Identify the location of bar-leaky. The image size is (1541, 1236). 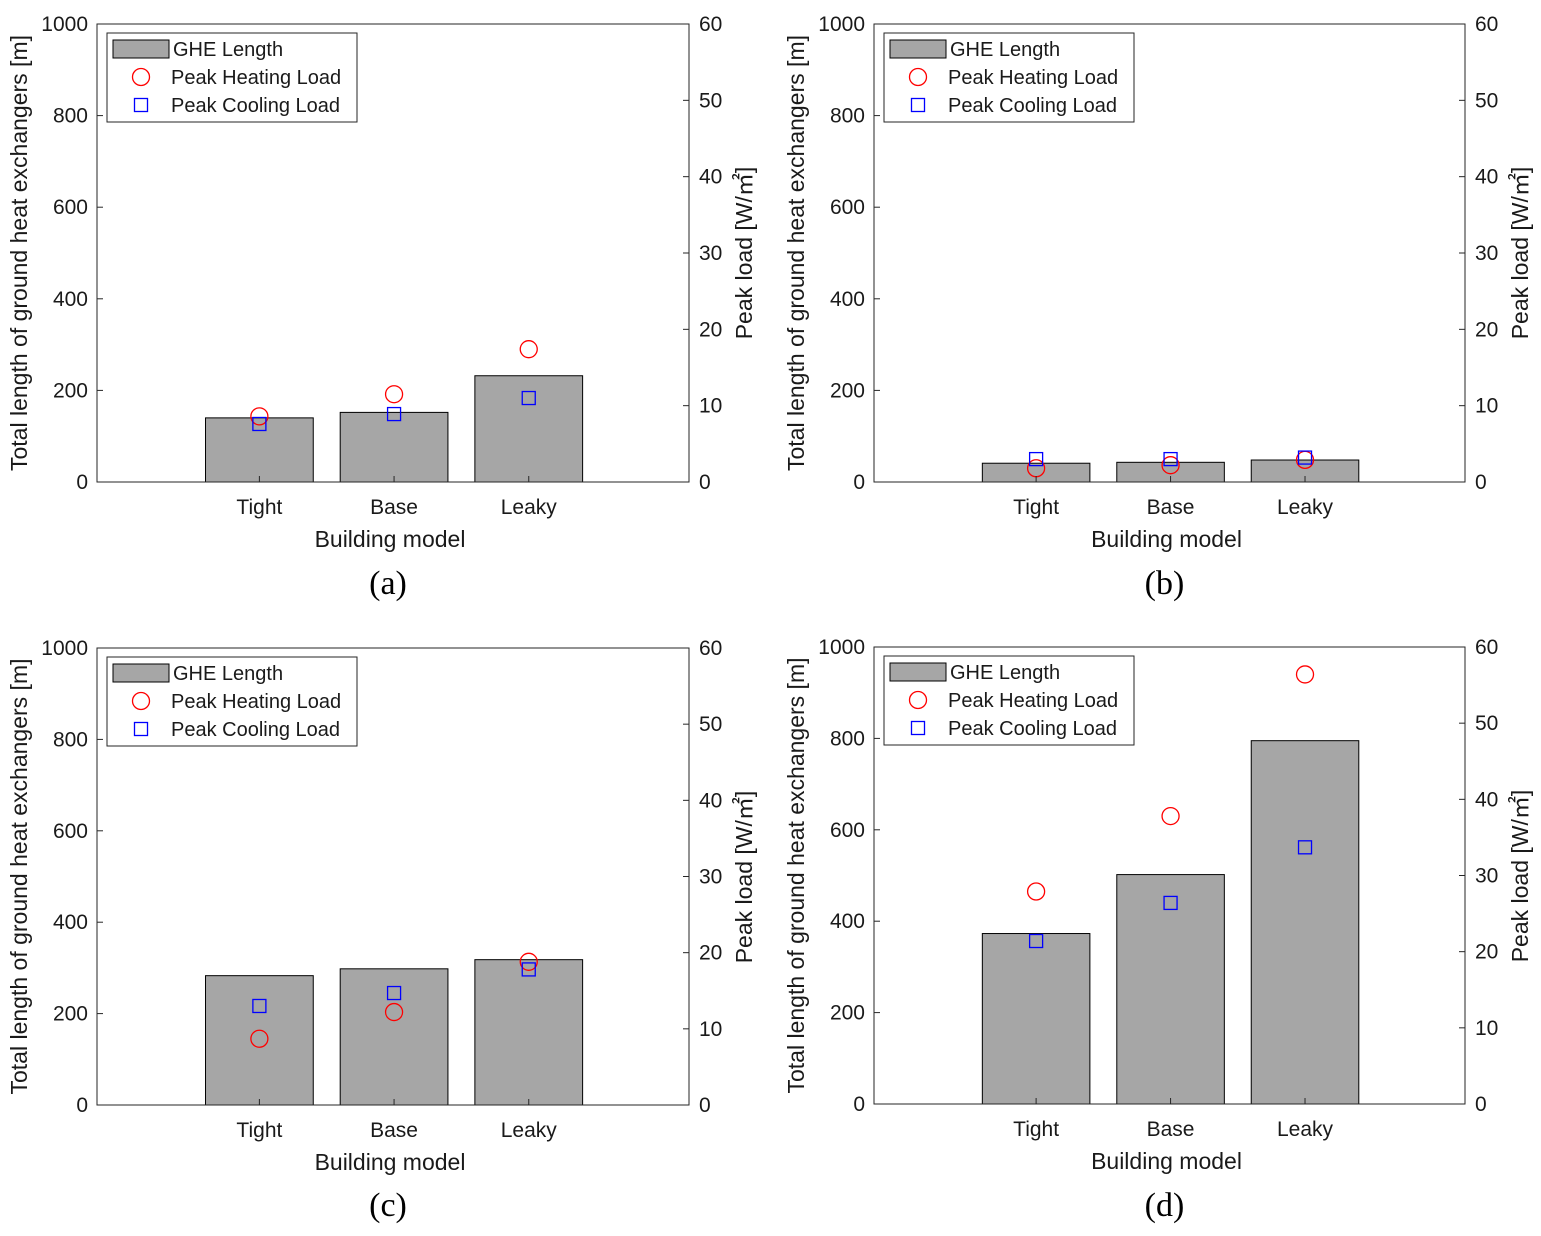
(1305, 922).